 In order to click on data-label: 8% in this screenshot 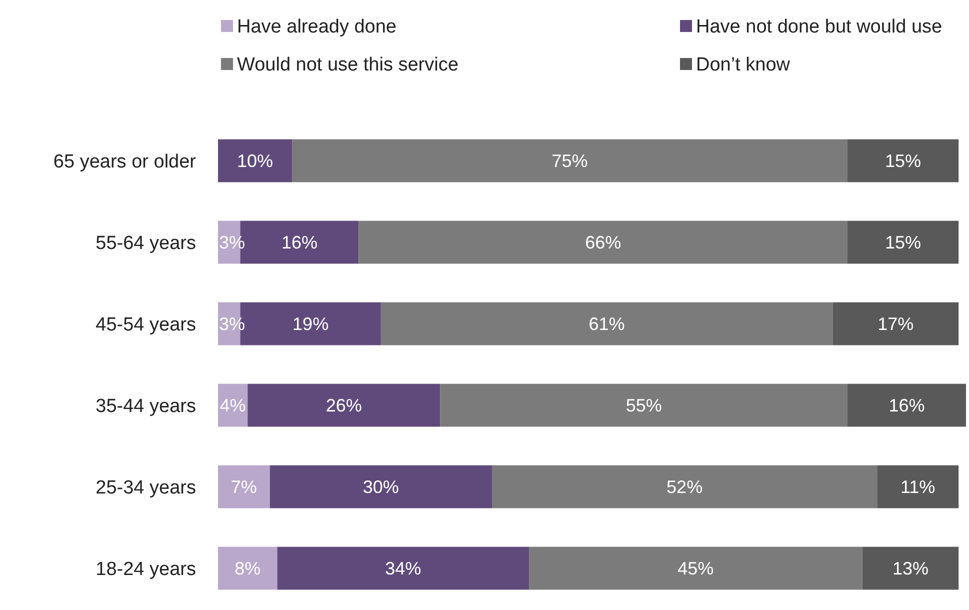, I will do `click(247, 568)`.